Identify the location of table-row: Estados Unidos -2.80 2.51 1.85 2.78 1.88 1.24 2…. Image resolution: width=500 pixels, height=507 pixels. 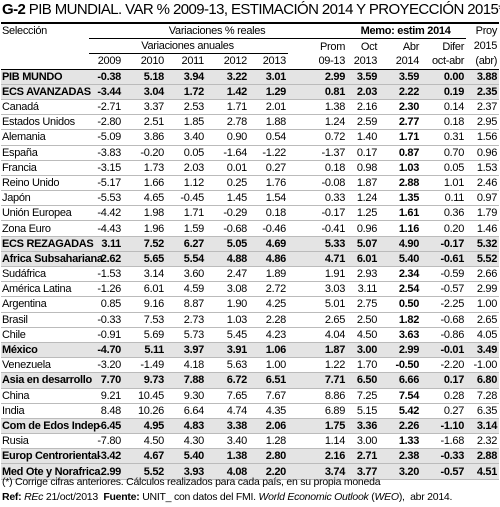
(250, 122).